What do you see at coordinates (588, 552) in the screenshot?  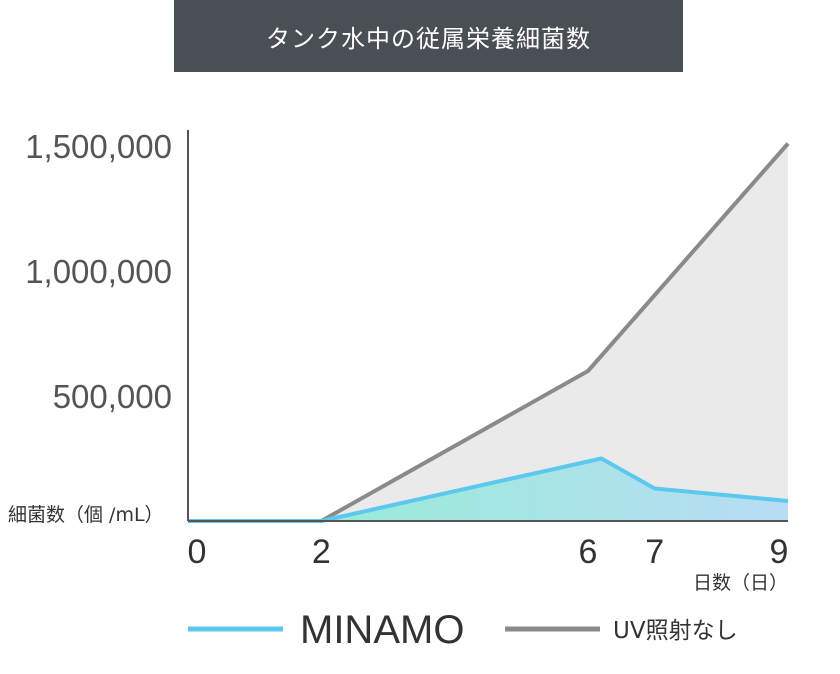 I see `x-tick-label: 6` at bounding box center [588, 552].